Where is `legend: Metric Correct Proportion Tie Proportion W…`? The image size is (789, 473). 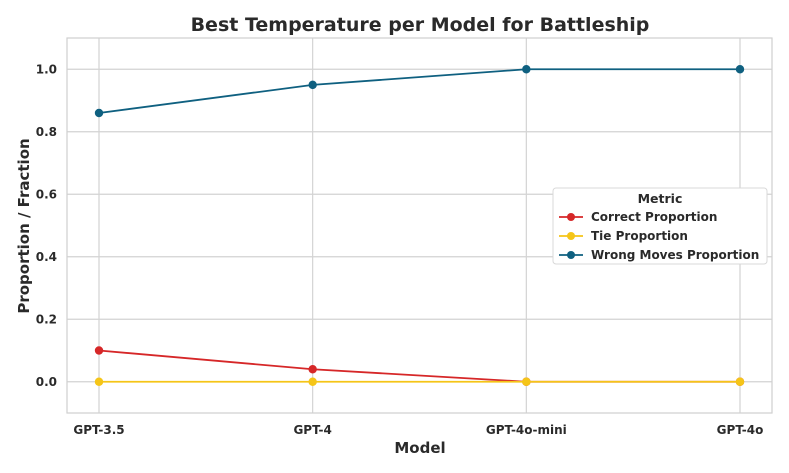
legend: Metric Correct Proportion Tie Proportion W… is located at coordinates (660, 226).